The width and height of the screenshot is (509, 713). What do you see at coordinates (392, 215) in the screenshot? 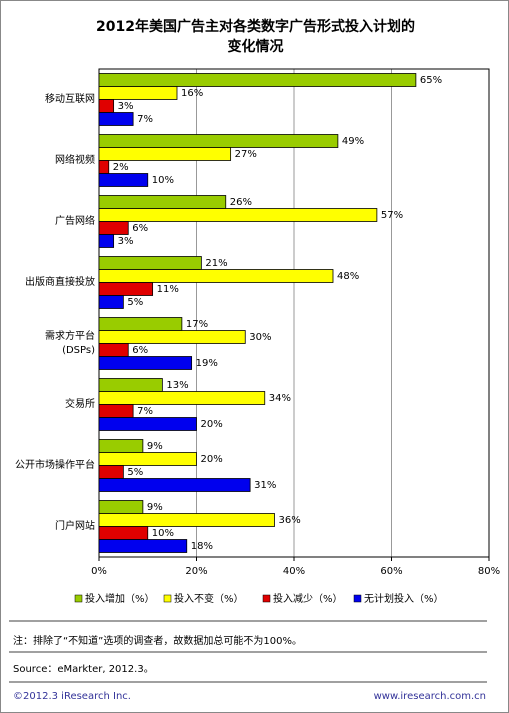
I see `data-label: 57%` at bounding box center [392, 215].